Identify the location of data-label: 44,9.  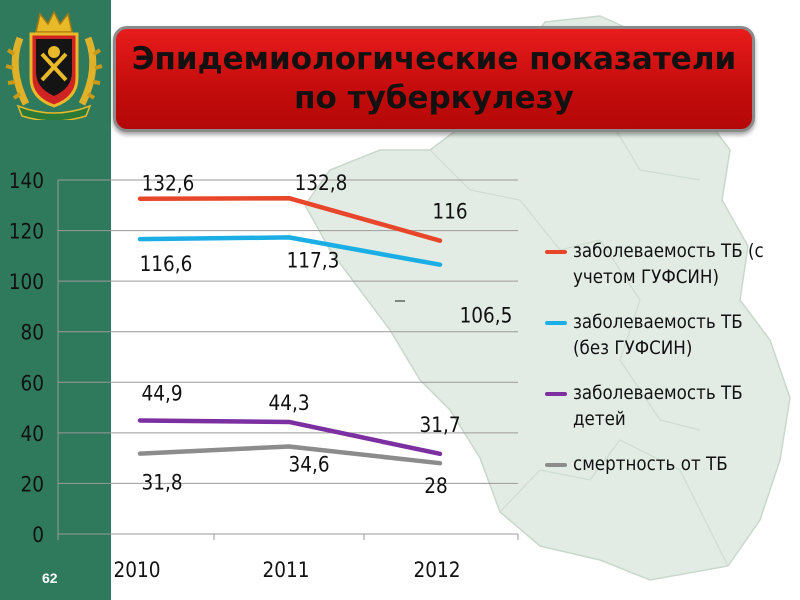
(161, 393).